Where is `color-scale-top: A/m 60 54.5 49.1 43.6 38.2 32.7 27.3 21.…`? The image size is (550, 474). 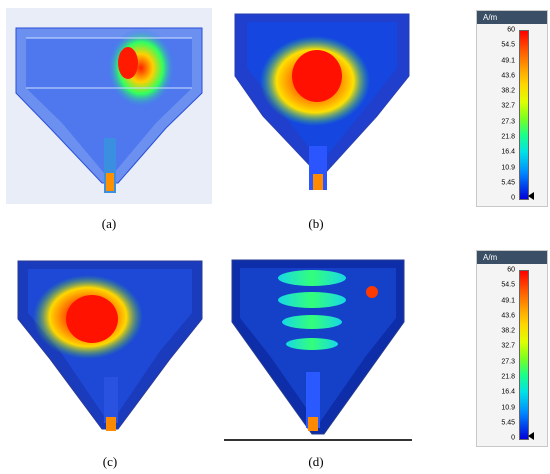 color-scale-top: A/m 60 54.5 49.1 43.6 38.2 32.7 27.3 21.… is located at coordinates (512, 108).